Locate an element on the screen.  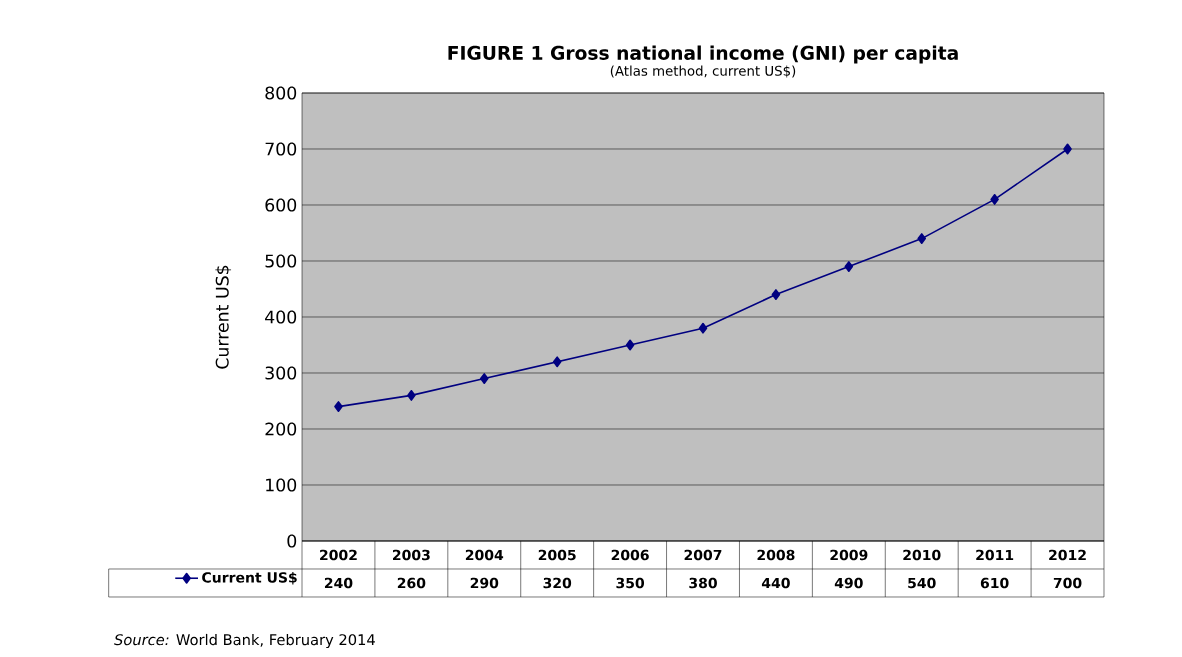
y-tick-label: 800 is located at coordinates (281, 93).